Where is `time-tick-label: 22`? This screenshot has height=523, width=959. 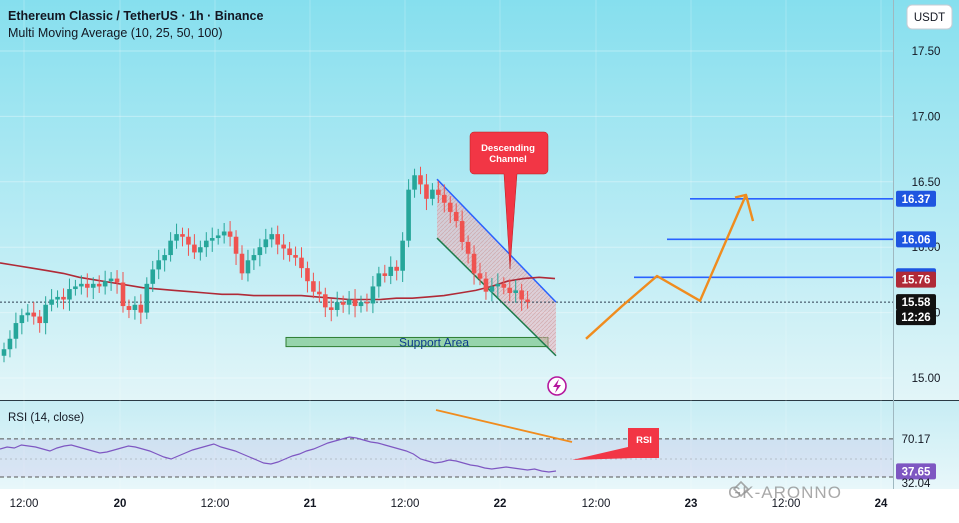
time-tick-label: 22 is located at coordinates (500, 504).